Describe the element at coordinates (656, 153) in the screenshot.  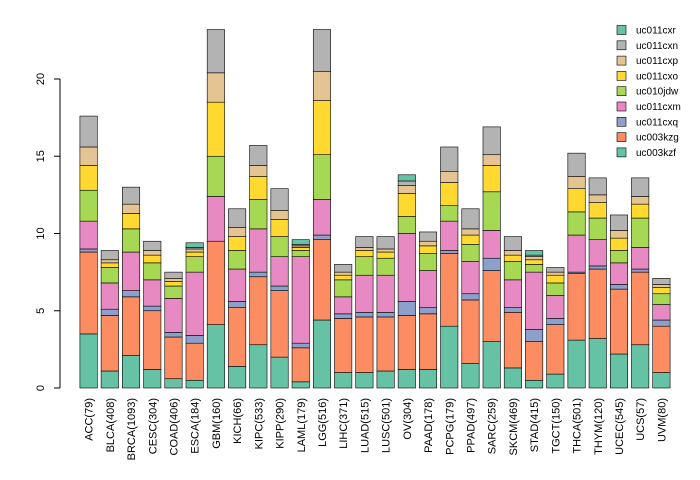
I see `legend-label: uc003kzf` at that location.